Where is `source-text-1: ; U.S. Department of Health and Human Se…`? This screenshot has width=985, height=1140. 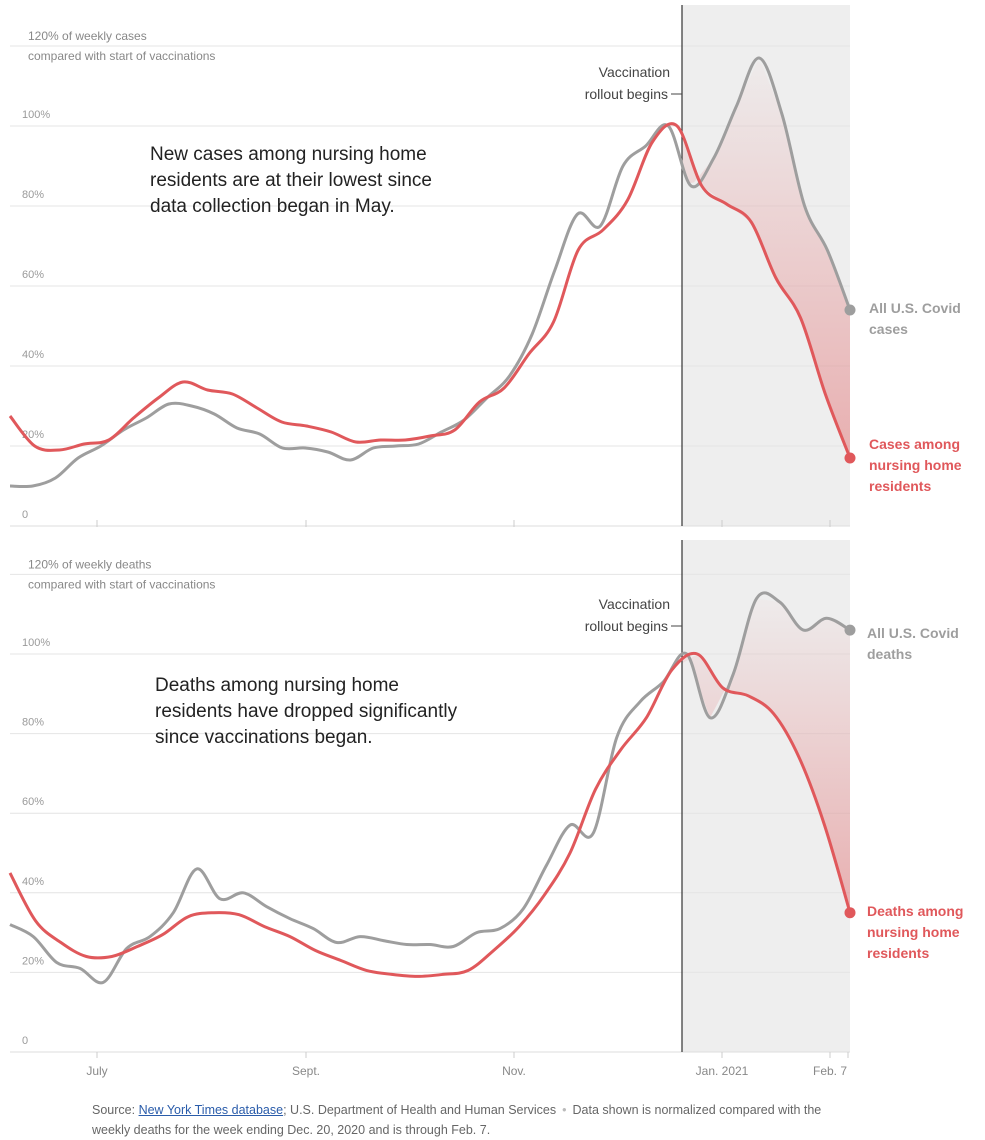 source-text-1: ; U.S. Department of Health and Human Se… is located at coordinates (420, 1110).